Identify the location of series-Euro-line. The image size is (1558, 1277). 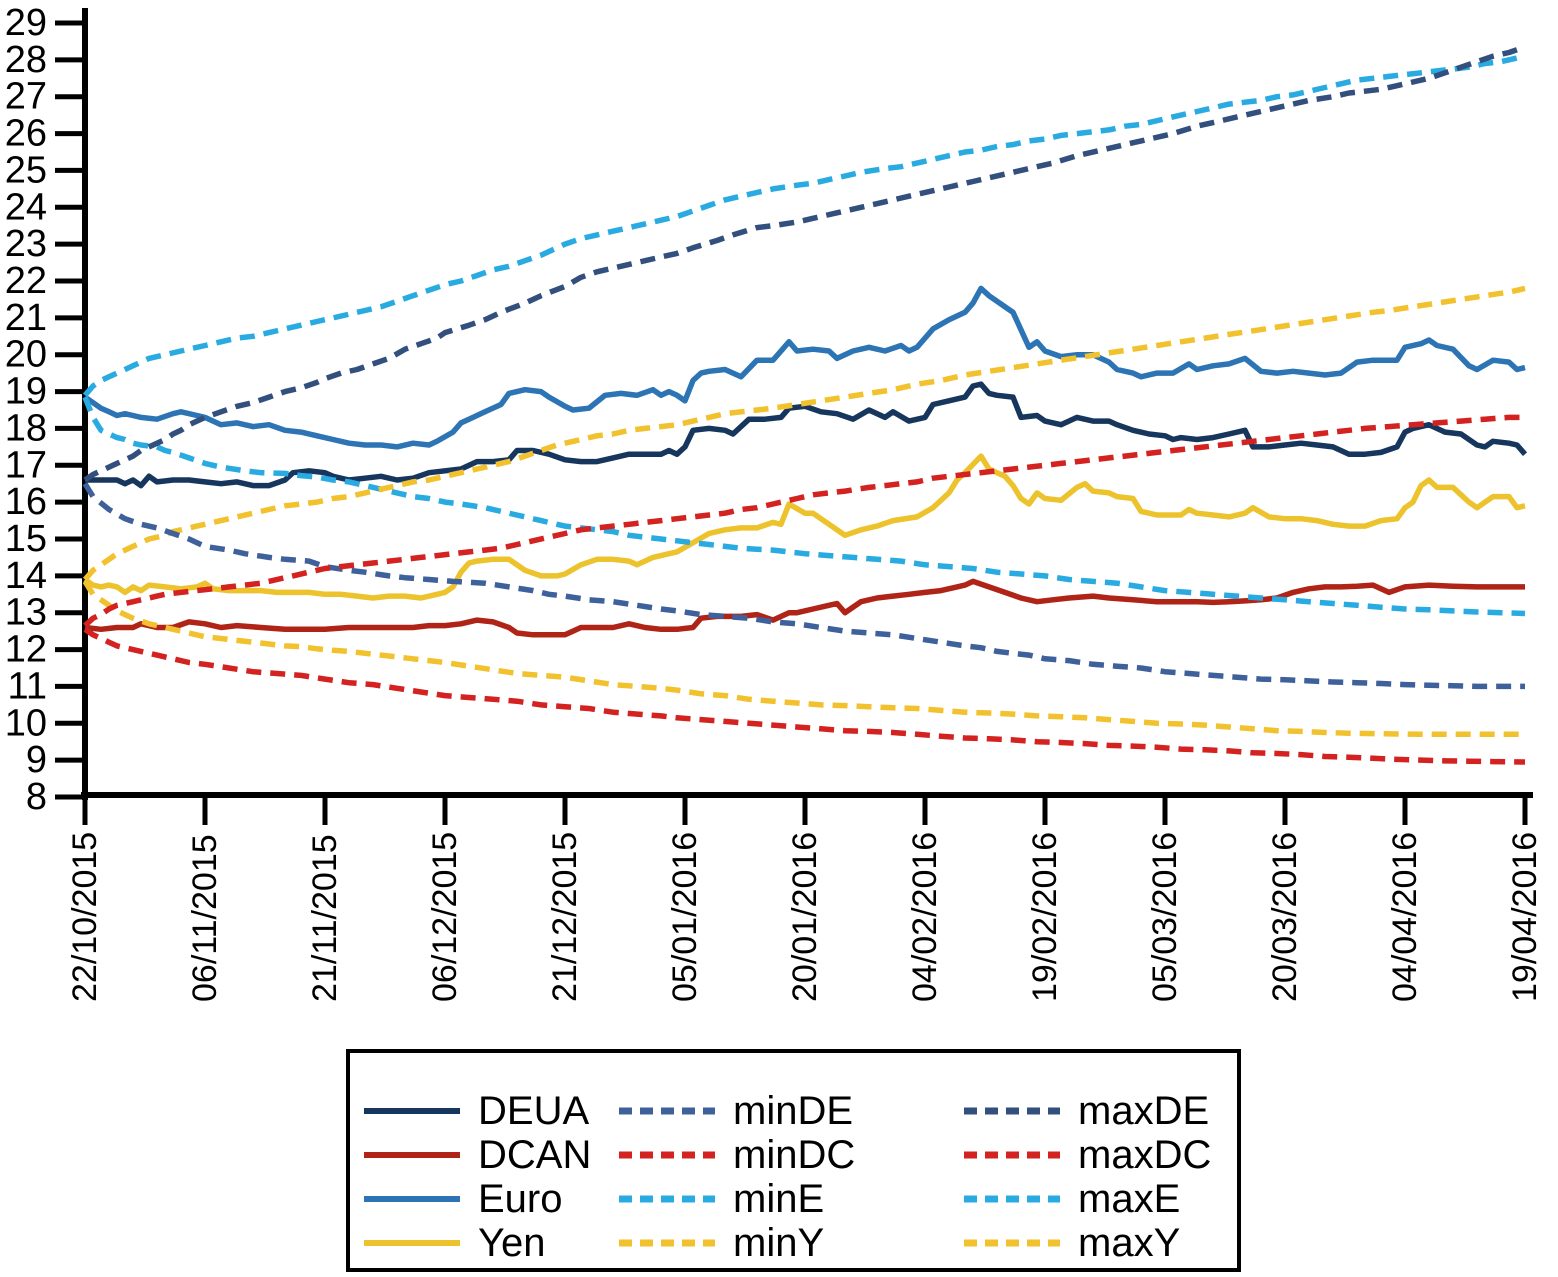
(804, 367).